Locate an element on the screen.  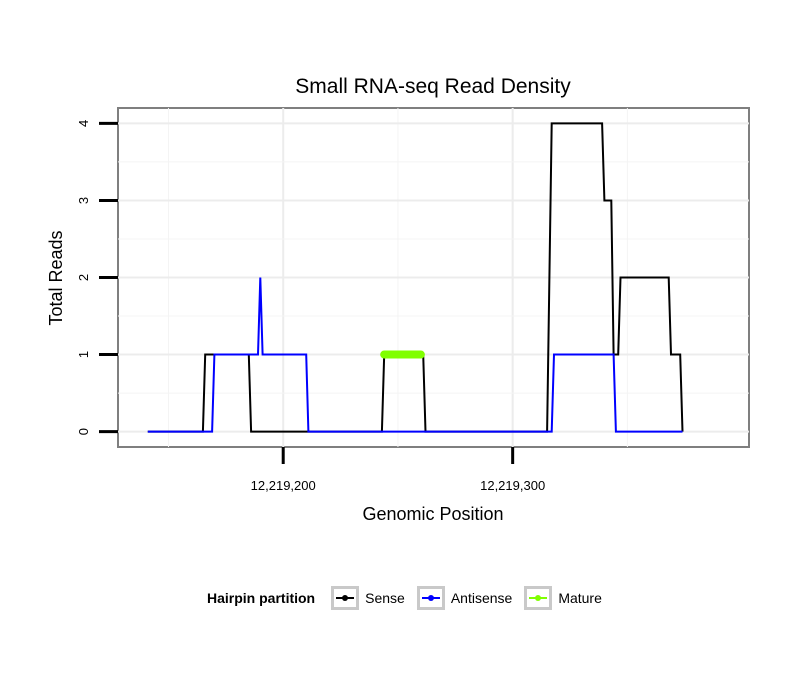
x-axis: 12,219,200 12,219,300 is located at coordinates (398, 470).